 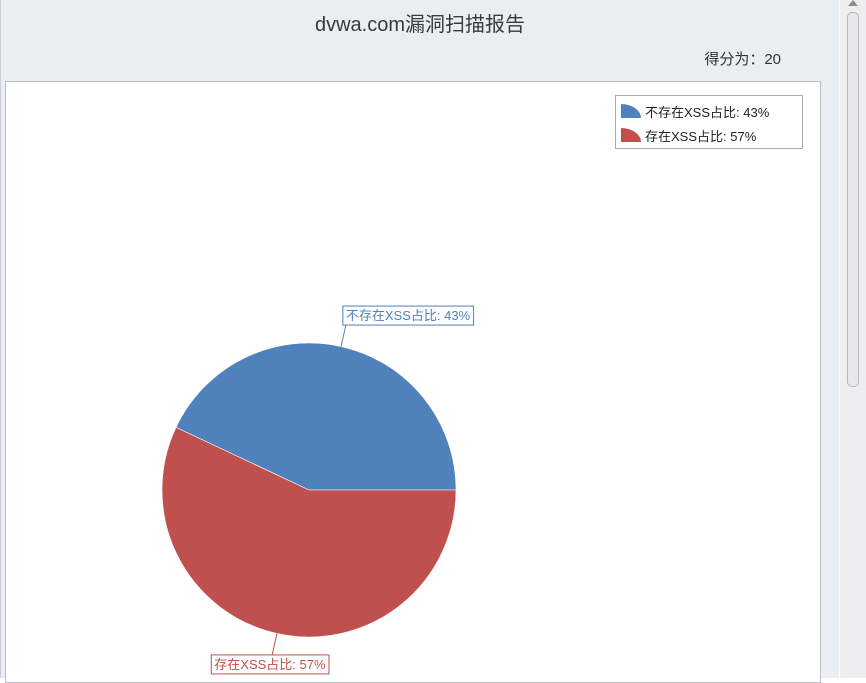 I want to click on legend-label-xss: 存在XSS占比: 57%, so click(x=701, y=136).